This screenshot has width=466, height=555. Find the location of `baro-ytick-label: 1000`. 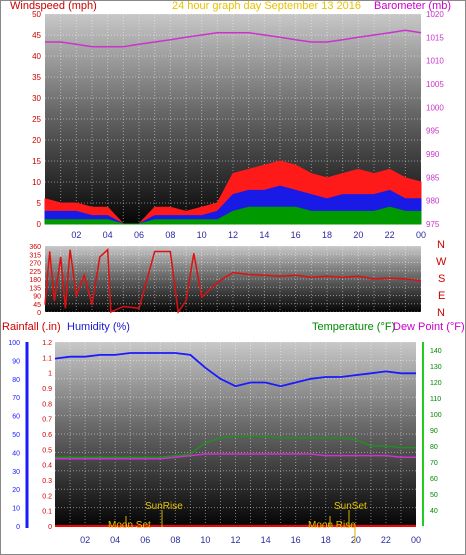

baro-ytick-label: 1000 is located at coordinates (435, 107).